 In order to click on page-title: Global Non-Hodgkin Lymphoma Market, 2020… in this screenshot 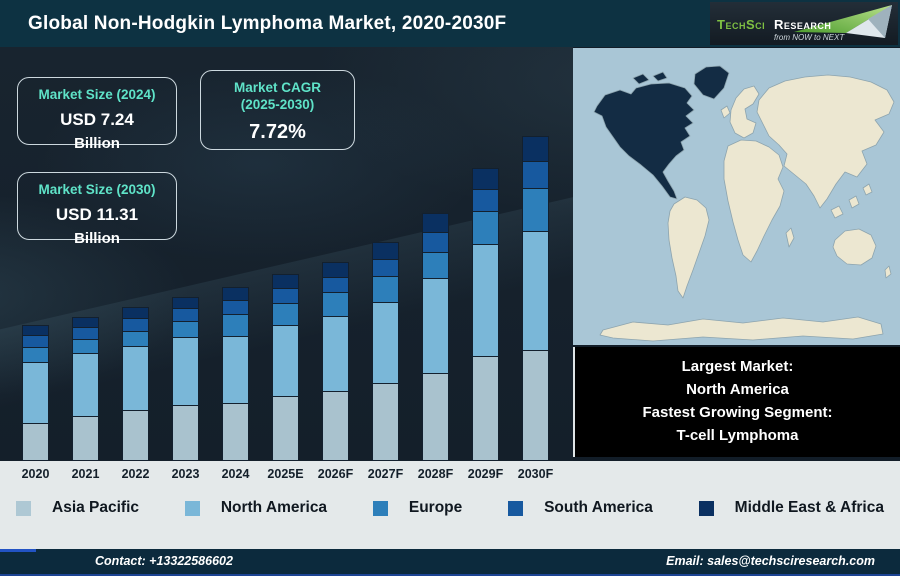, I will do `click(267, 23)`.